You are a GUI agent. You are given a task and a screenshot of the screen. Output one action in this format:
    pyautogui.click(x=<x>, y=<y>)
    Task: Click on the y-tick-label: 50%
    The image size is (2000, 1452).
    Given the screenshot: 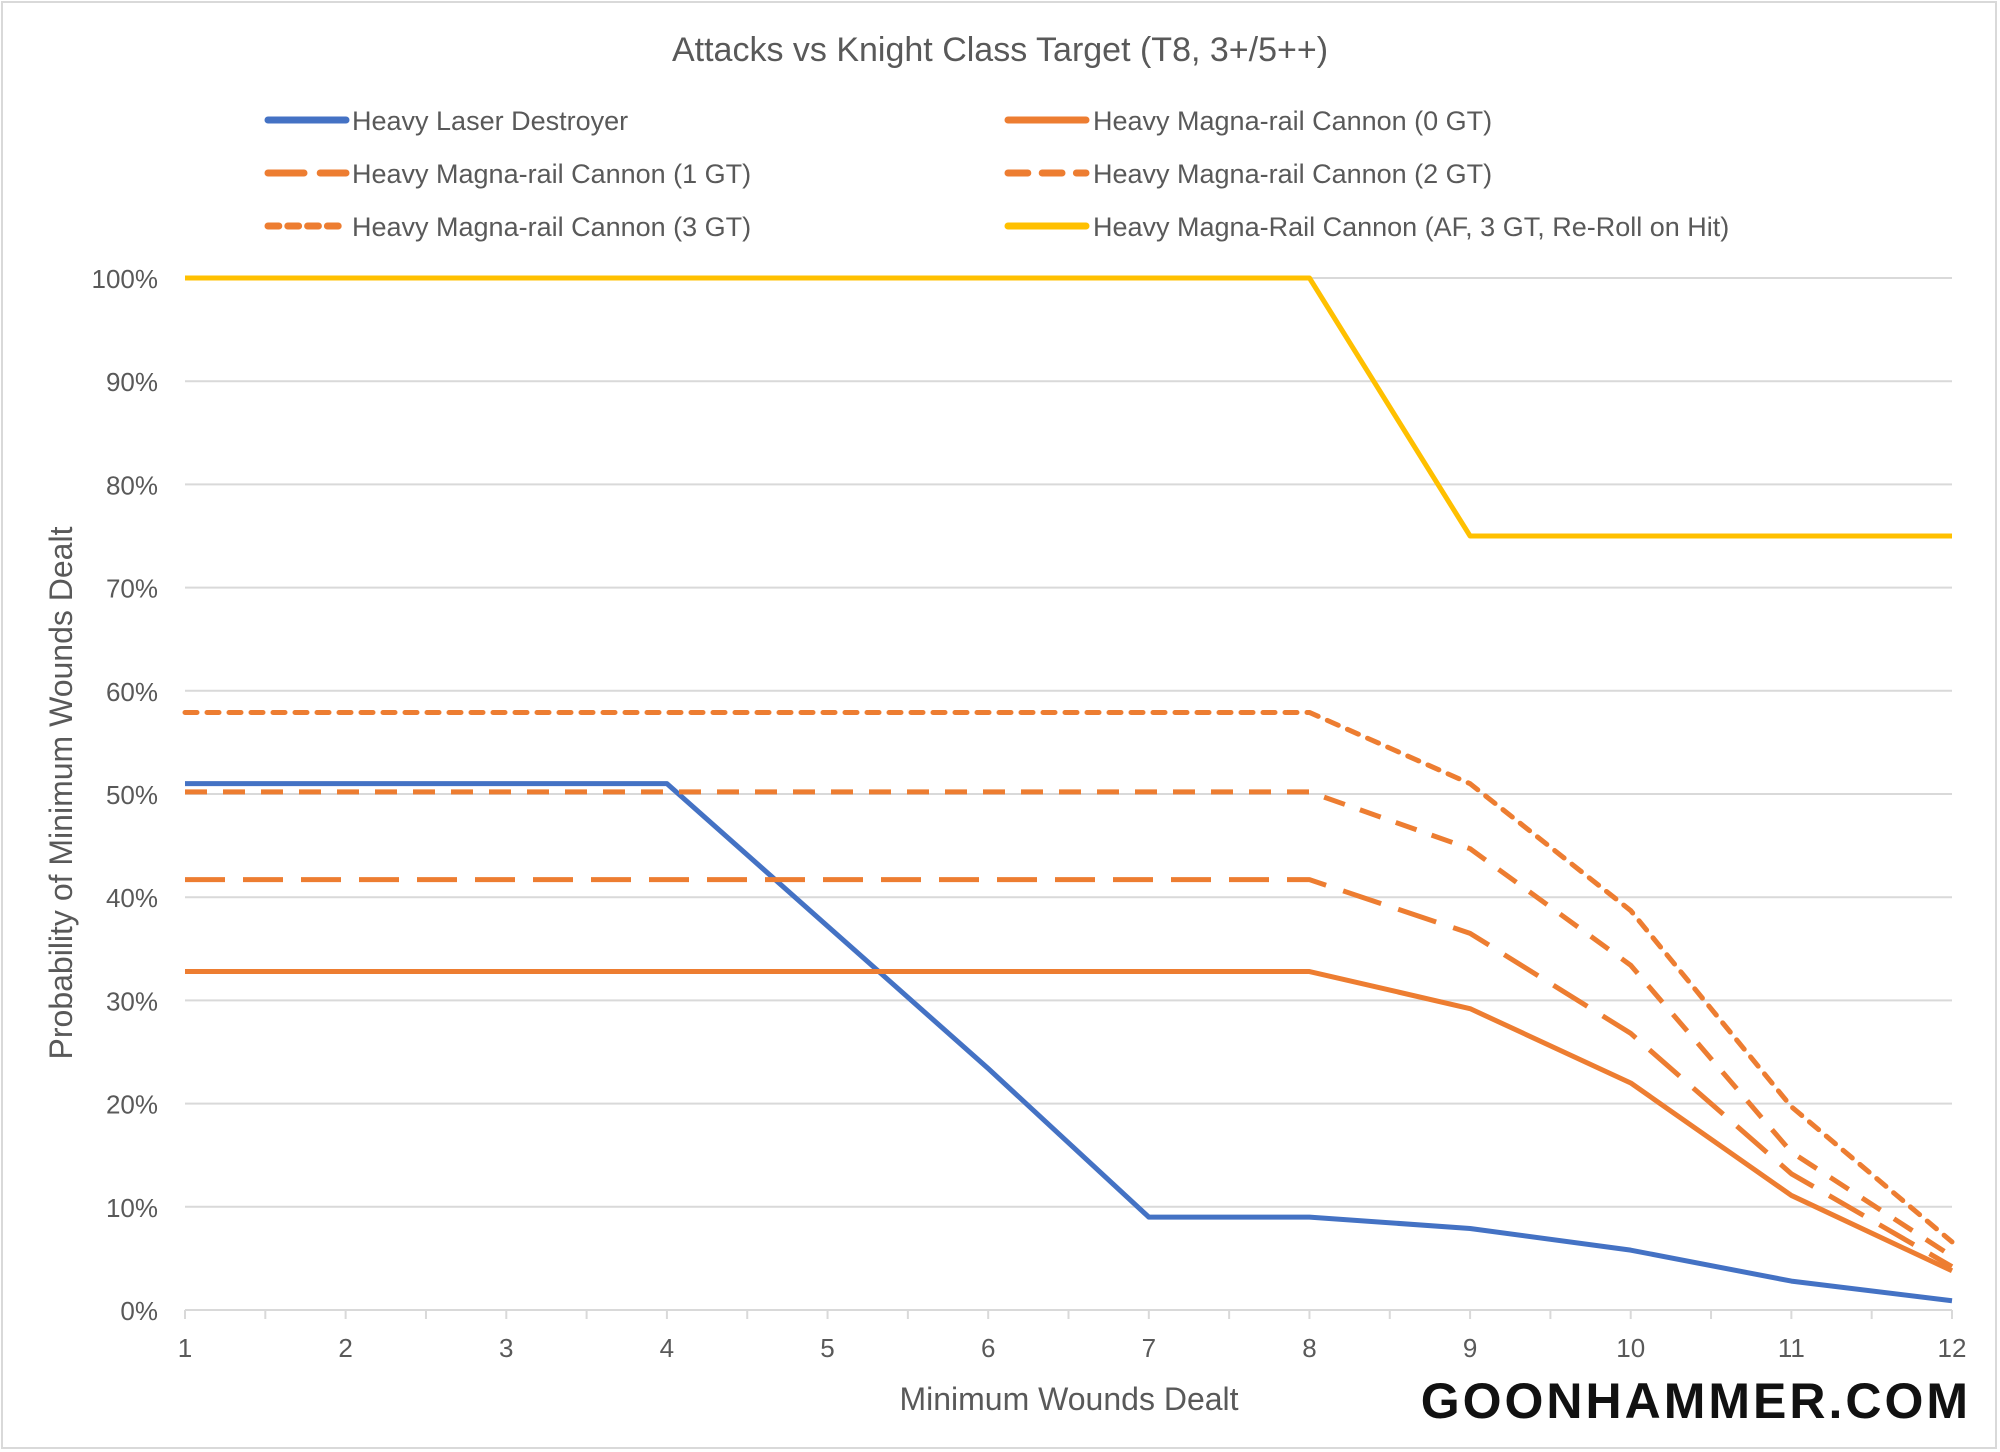 What is the action you would take?
    pyautogui.click(x=132, y=795)
    